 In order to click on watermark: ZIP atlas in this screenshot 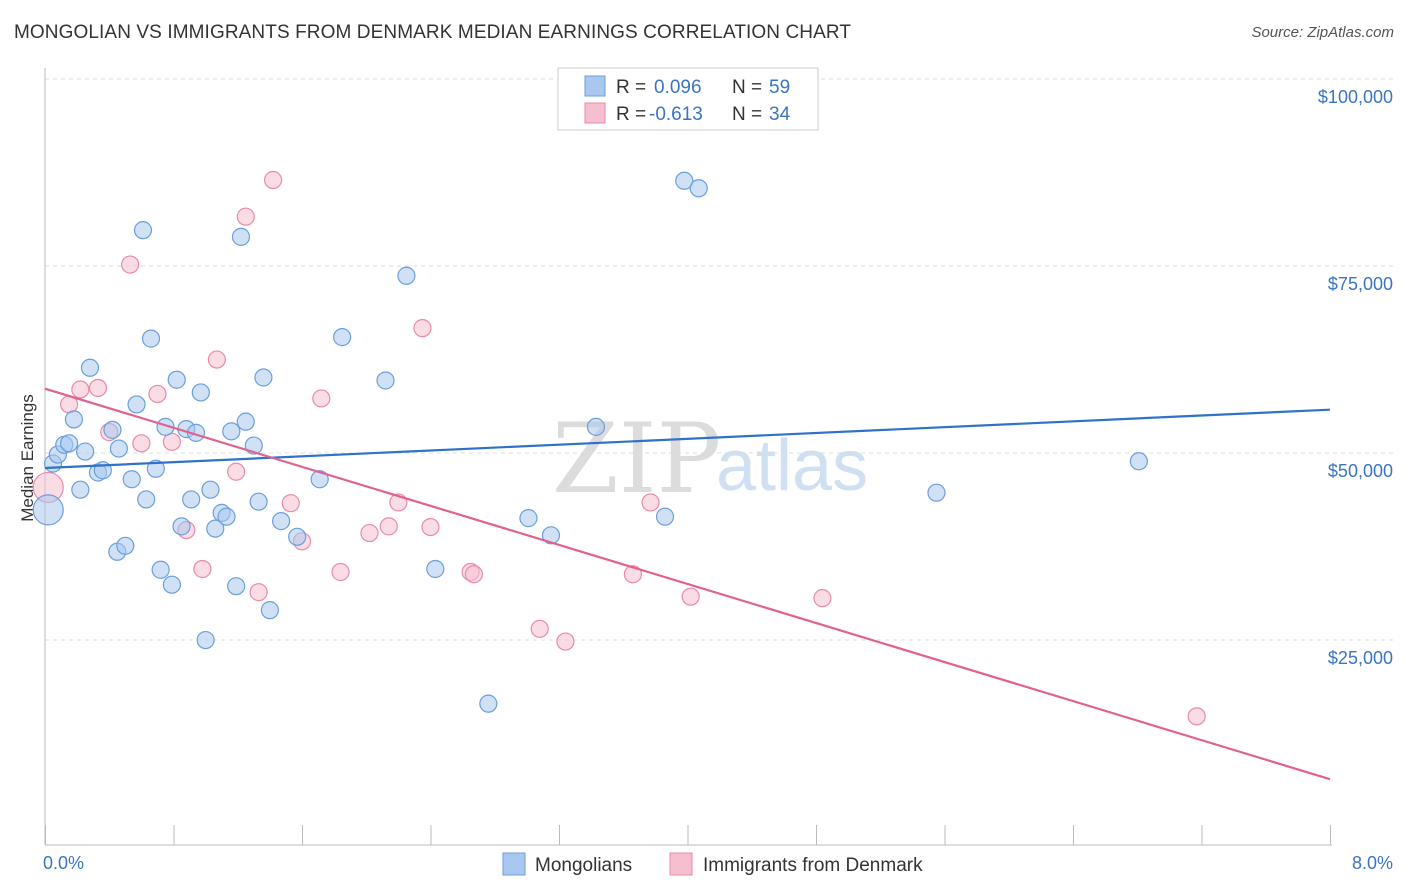, I will do `click(710, 459)`.